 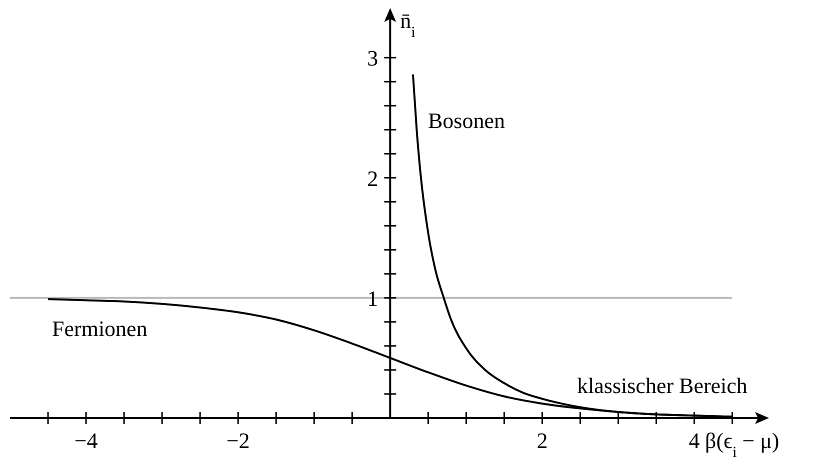 What do you see at coordinates (466, 120) in the screenshot?
I see `annotation: Bosonen` at bounding box center [466, 120].